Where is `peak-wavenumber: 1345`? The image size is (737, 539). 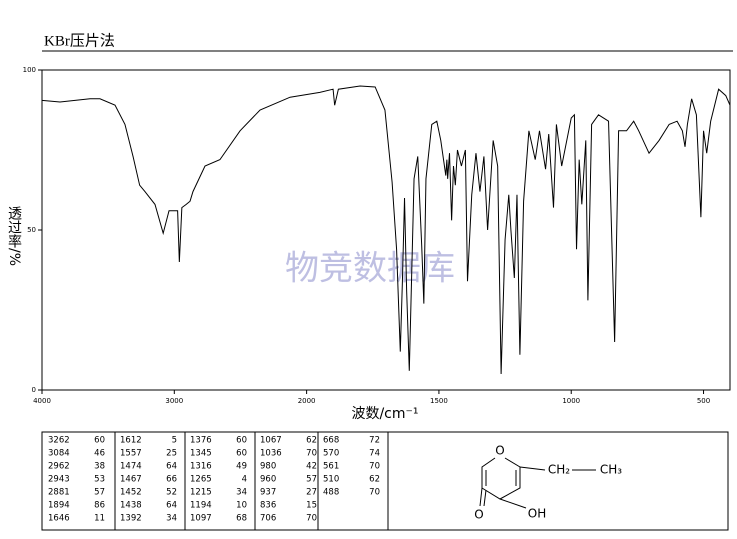 peak-wavenumber: 1345 is located at coordinates (201, 454).